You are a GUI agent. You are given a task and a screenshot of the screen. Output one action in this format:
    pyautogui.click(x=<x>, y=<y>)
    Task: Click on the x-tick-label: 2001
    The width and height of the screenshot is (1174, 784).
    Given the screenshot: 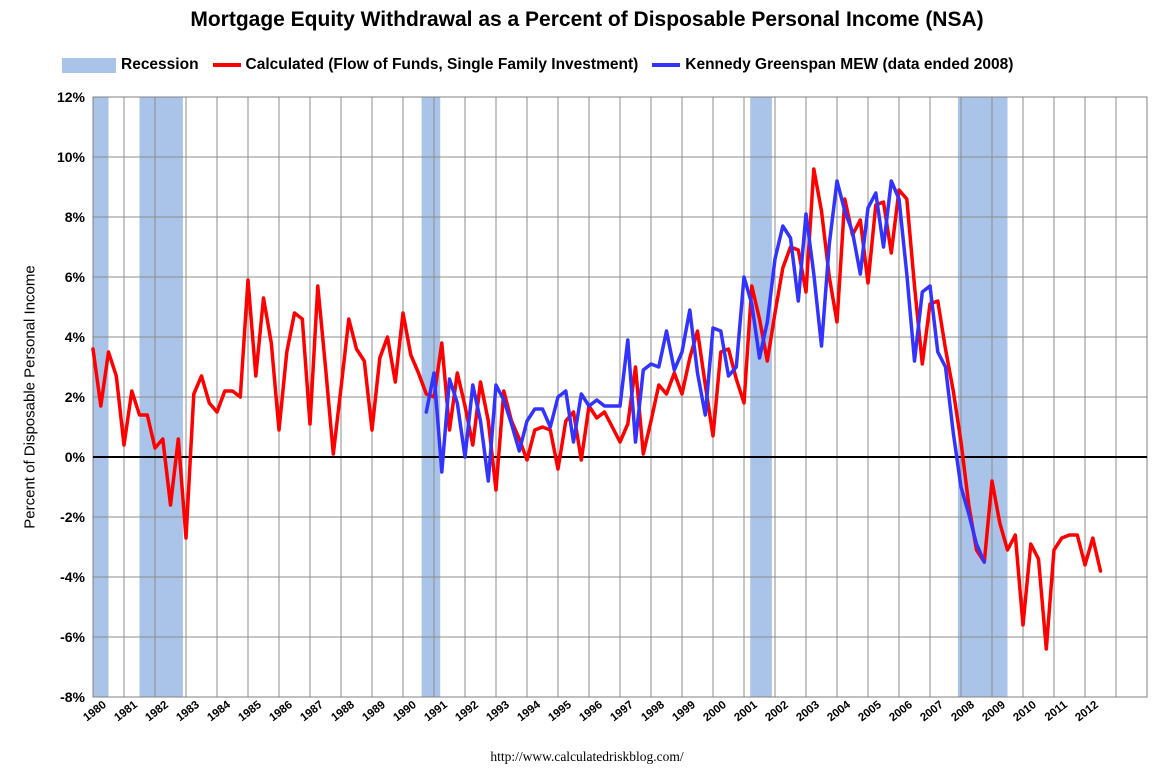 What is the action you would take?
    pyautogui.click(x=746, y=712)
    